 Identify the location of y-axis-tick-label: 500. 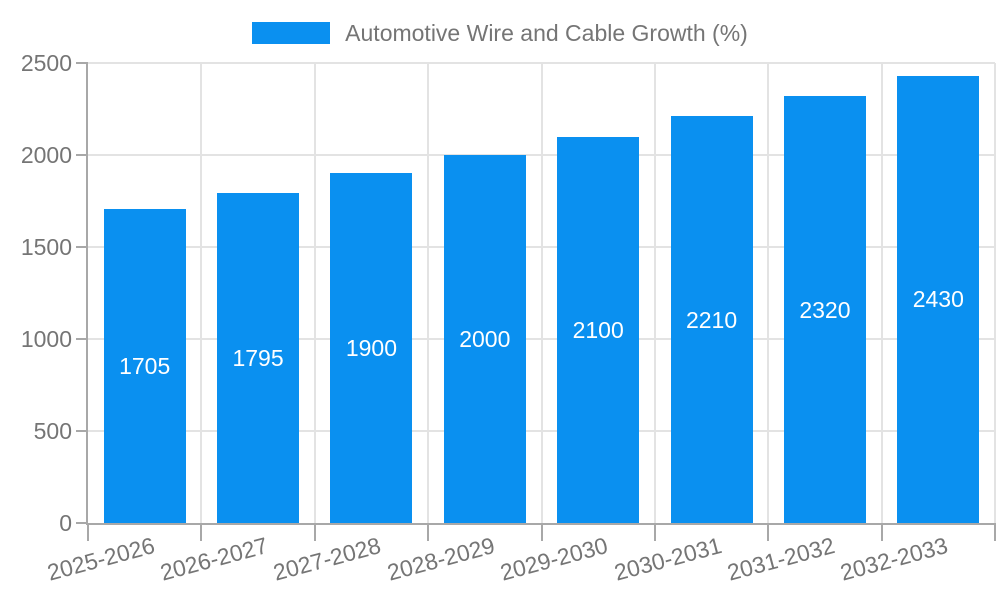
(52, 431).